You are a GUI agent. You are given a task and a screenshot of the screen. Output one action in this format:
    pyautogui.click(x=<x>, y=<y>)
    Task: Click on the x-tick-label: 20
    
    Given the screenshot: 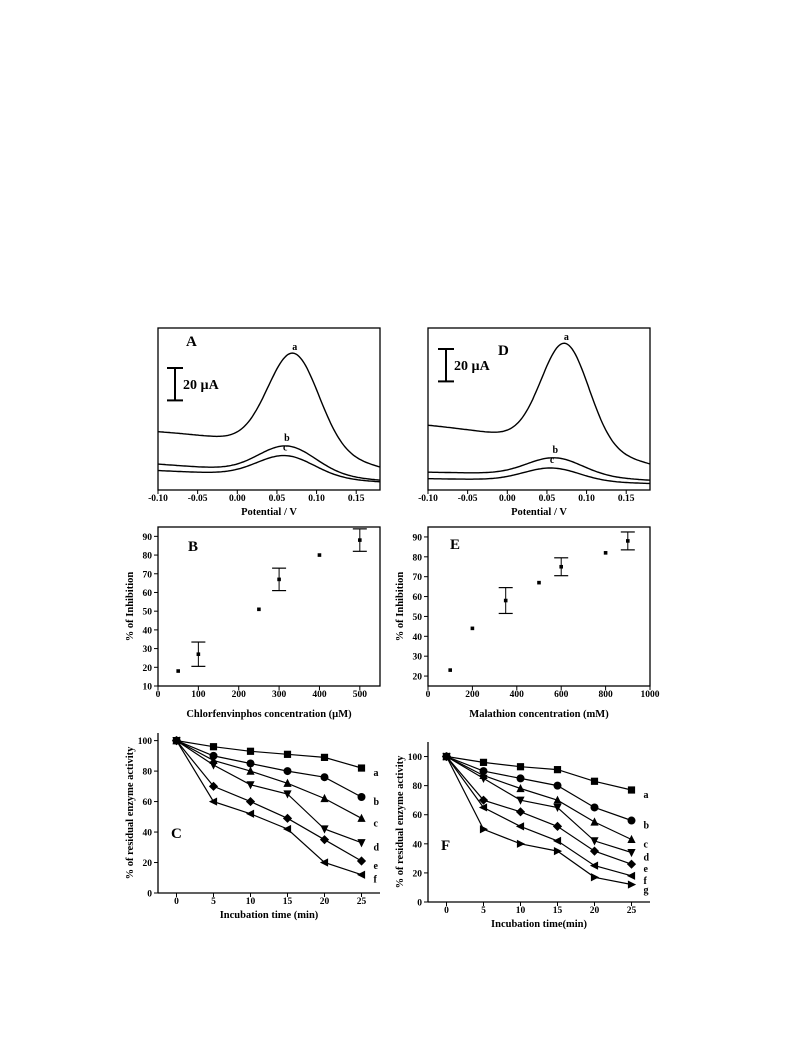 What is the action you would take?
    pyautogui.click(x=595, y=911)
    